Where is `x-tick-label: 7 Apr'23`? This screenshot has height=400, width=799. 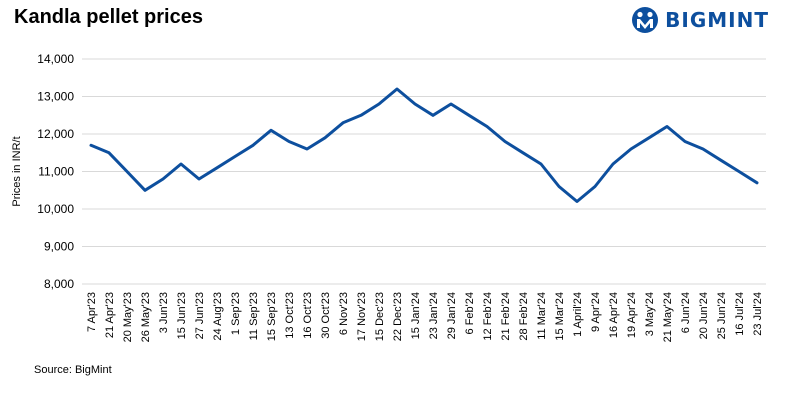 x-tick-label: 7 Apr'23 is located at coordinates (92, 312).